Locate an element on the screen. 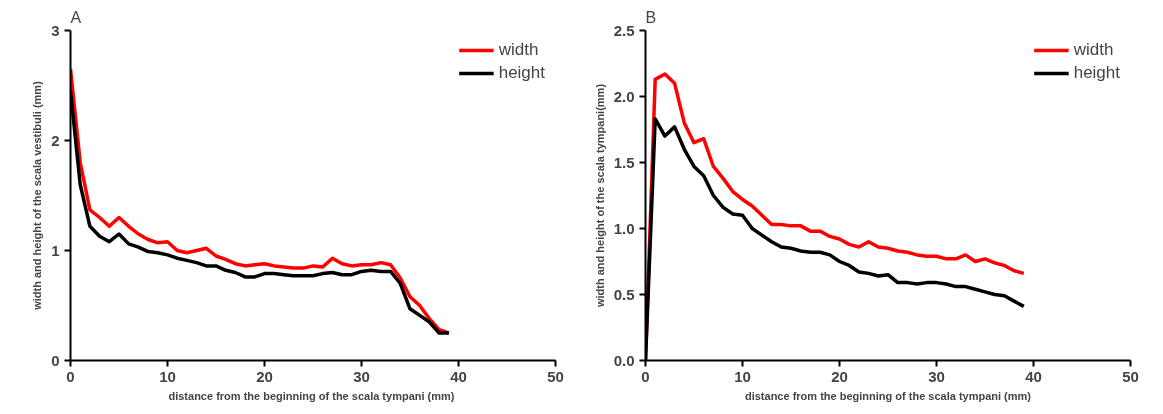 Image resolution: width=1163 pixels, height=414 pixels. y-axis-title: width and height of the scala vestibuli (mm) is located at coordinates (37, 195).